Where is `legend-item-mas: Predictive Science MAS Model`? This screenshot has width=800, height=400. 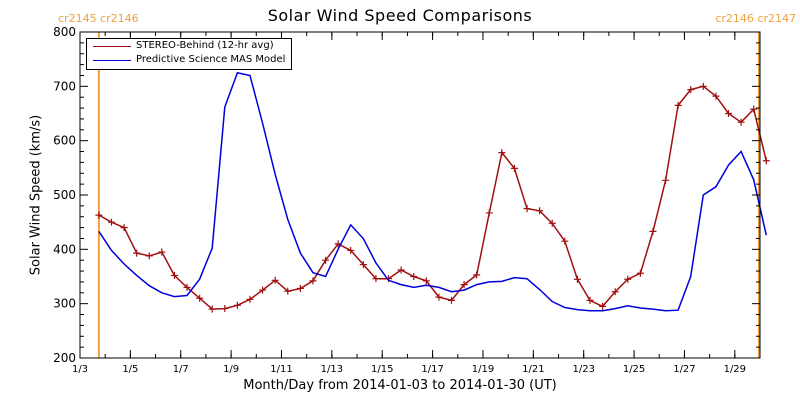 legend-item-mas: Predictive Science MAS Model is located at coordinates (189, 60).